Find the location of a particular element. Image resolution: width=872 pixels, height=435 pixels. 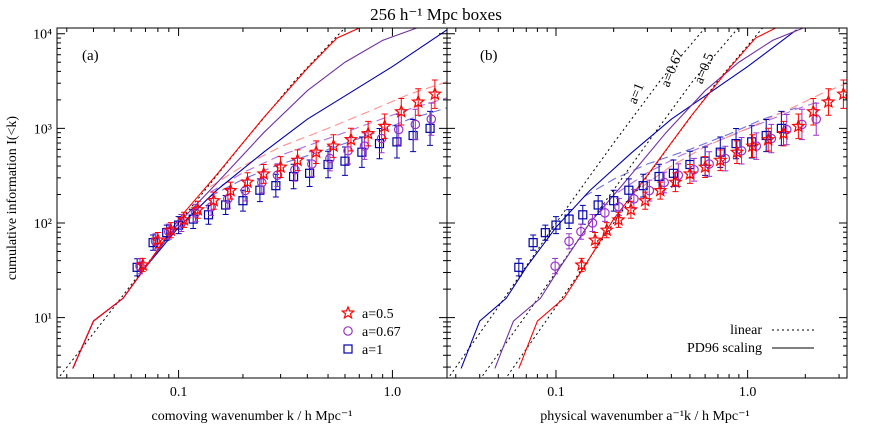

panel-a-label: (a) is located at coordinates (90, 56).